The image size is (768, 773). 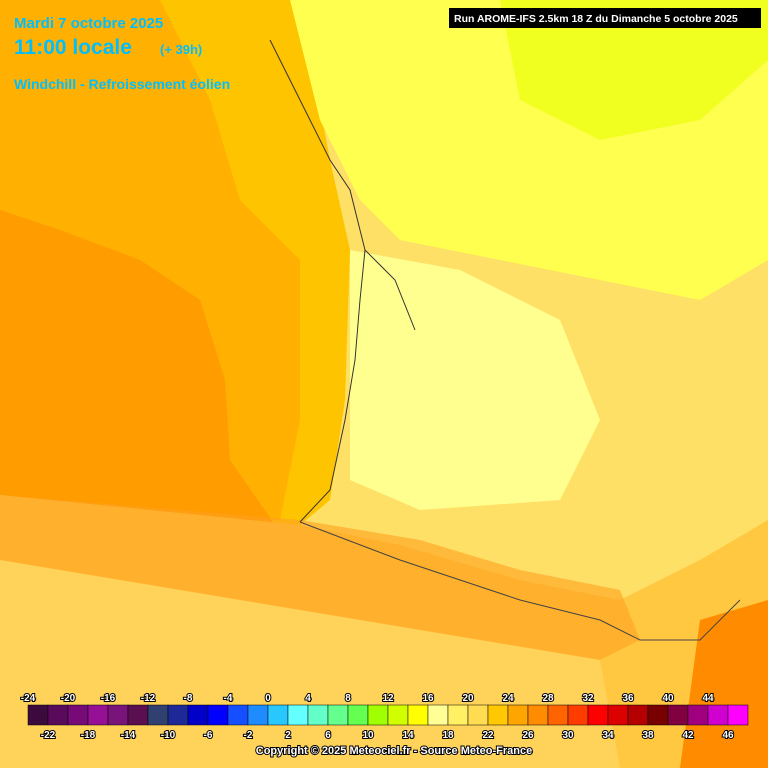 I want to click on run-box, so click(x=605, y=18).